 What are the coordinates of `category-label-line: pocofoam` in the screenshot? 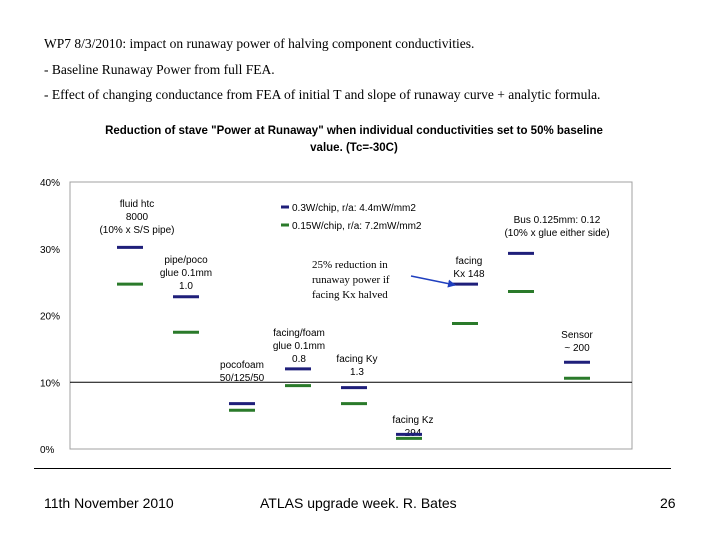 It's located at (242, 365).